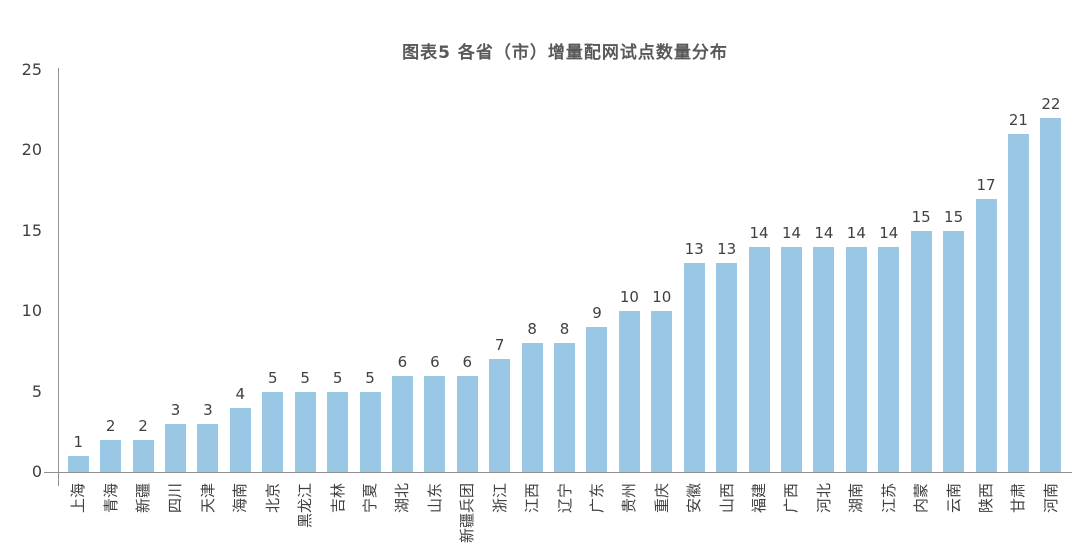 This screenshot has width=1080, height=552. What do you see at coordinates (558, 472) in the screenshot?
I see `x-axis-line` at bounding box center [558, 472].